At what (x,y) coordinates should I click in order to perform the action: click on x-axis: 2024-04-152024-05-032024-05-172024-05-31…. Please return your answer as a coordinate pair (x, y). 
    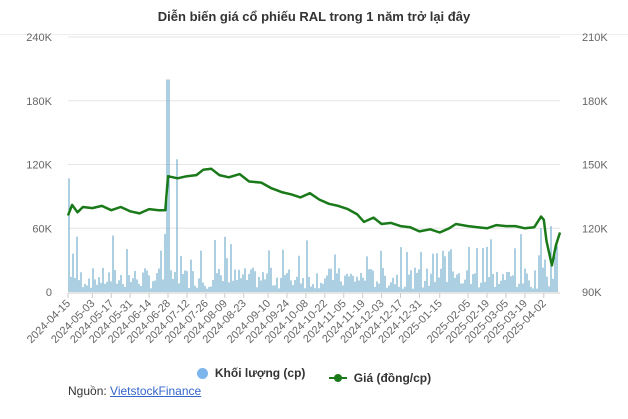
    Looking at the image, I should click on (292, 319).